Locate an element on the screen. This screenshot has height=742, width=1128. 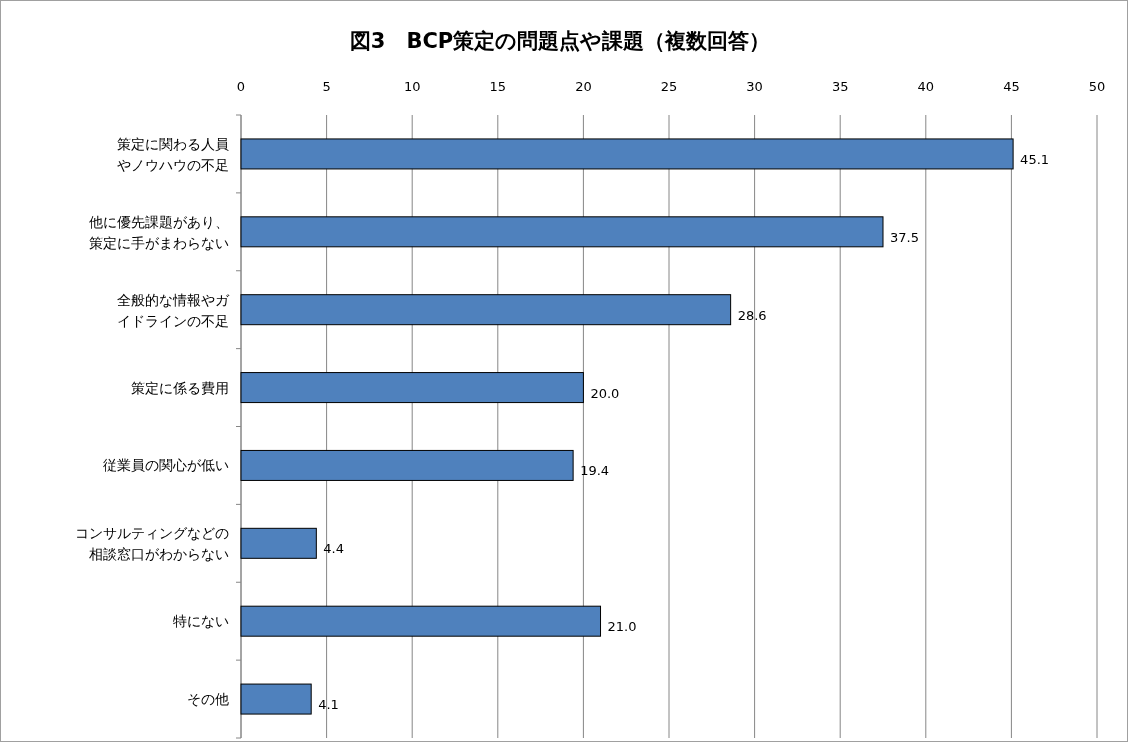
data-label: 4.4 is located at coordinates (334, 549).